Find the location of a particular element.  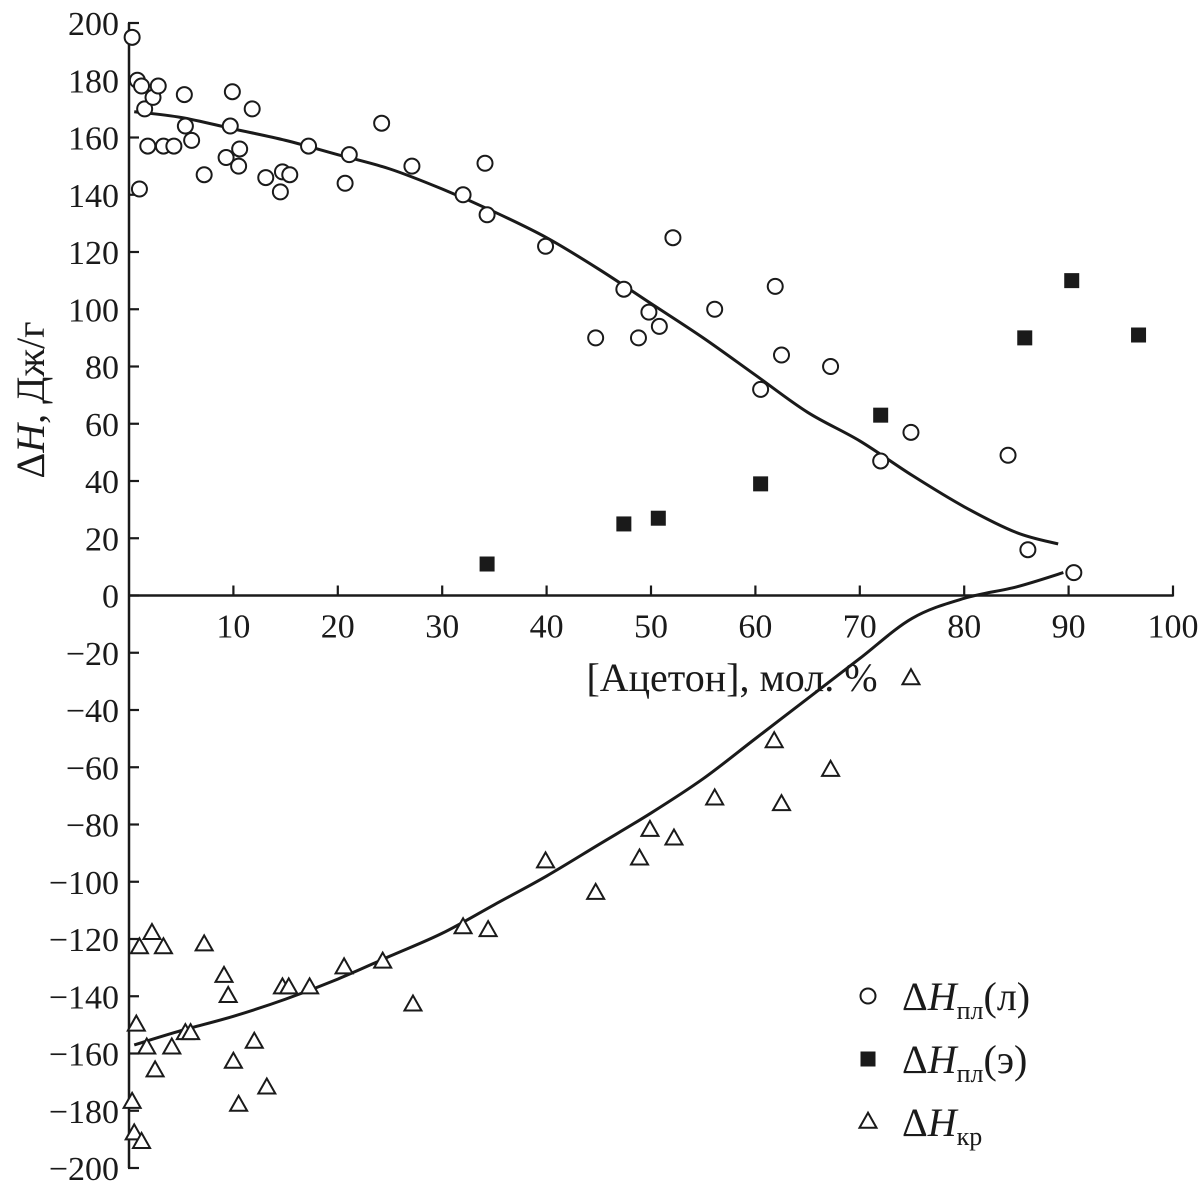

x-tick-label: 80 is located at coordinates (964, 627).